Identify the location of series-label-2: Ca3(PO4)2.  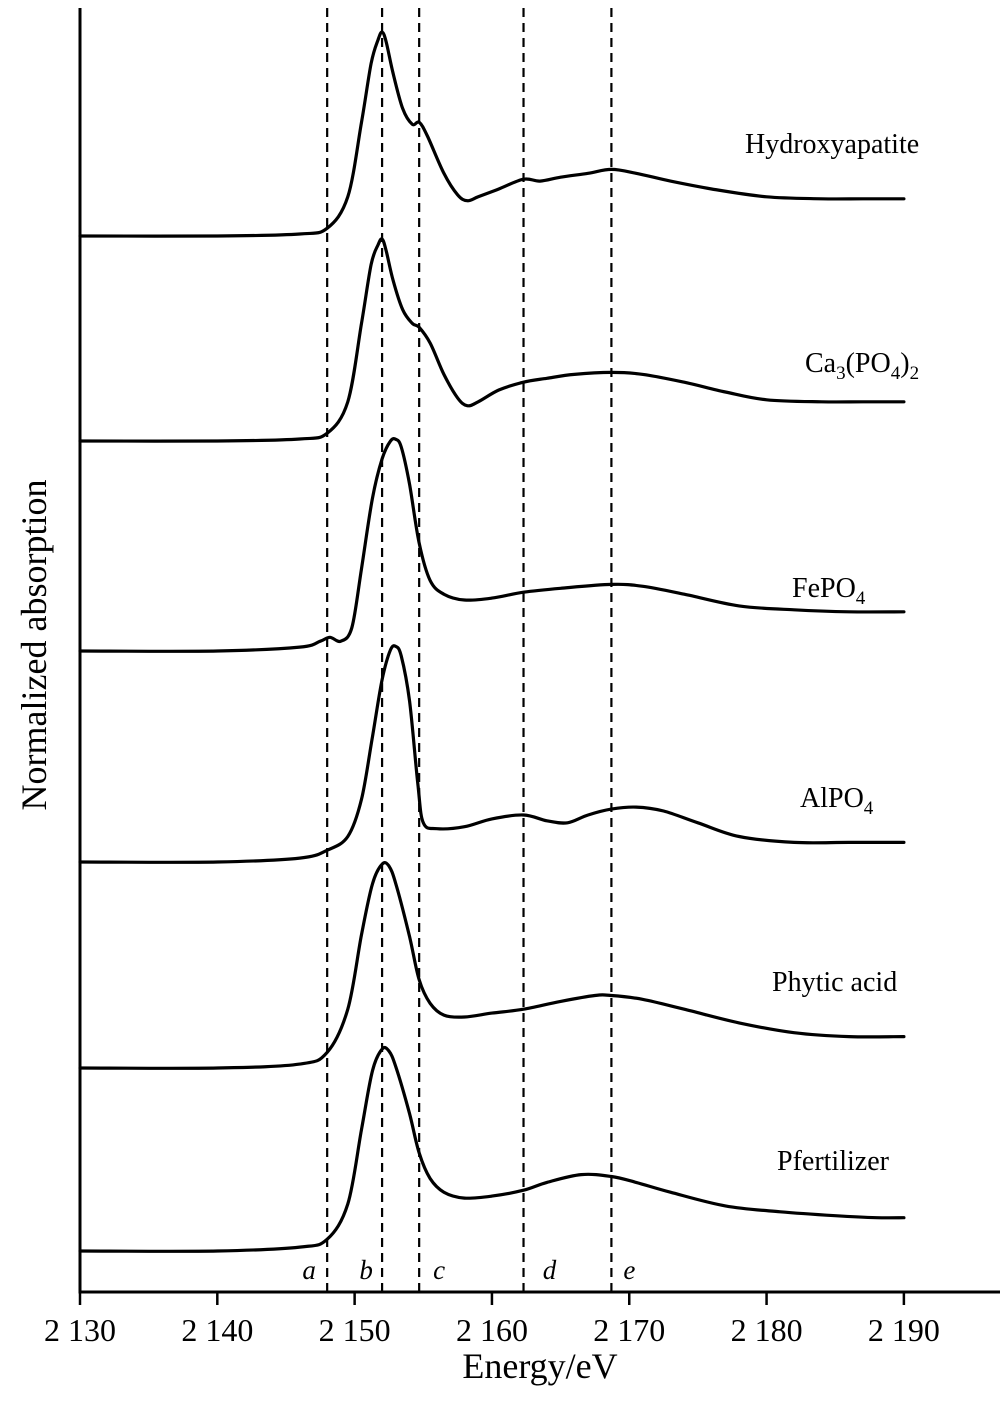
(862, 366).